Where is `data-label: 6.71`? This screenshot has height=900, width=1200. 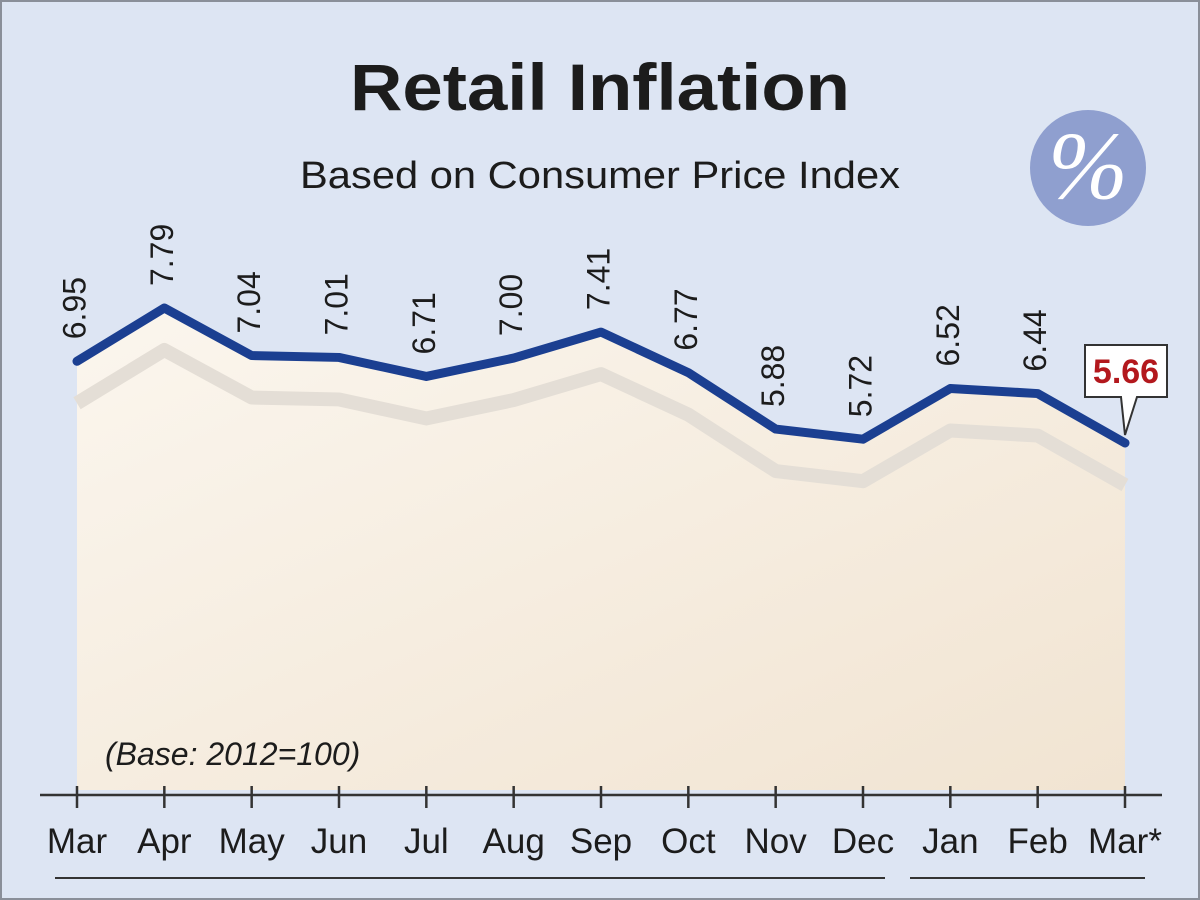
data-label: 6.71 is located at coordinates (424, 323).